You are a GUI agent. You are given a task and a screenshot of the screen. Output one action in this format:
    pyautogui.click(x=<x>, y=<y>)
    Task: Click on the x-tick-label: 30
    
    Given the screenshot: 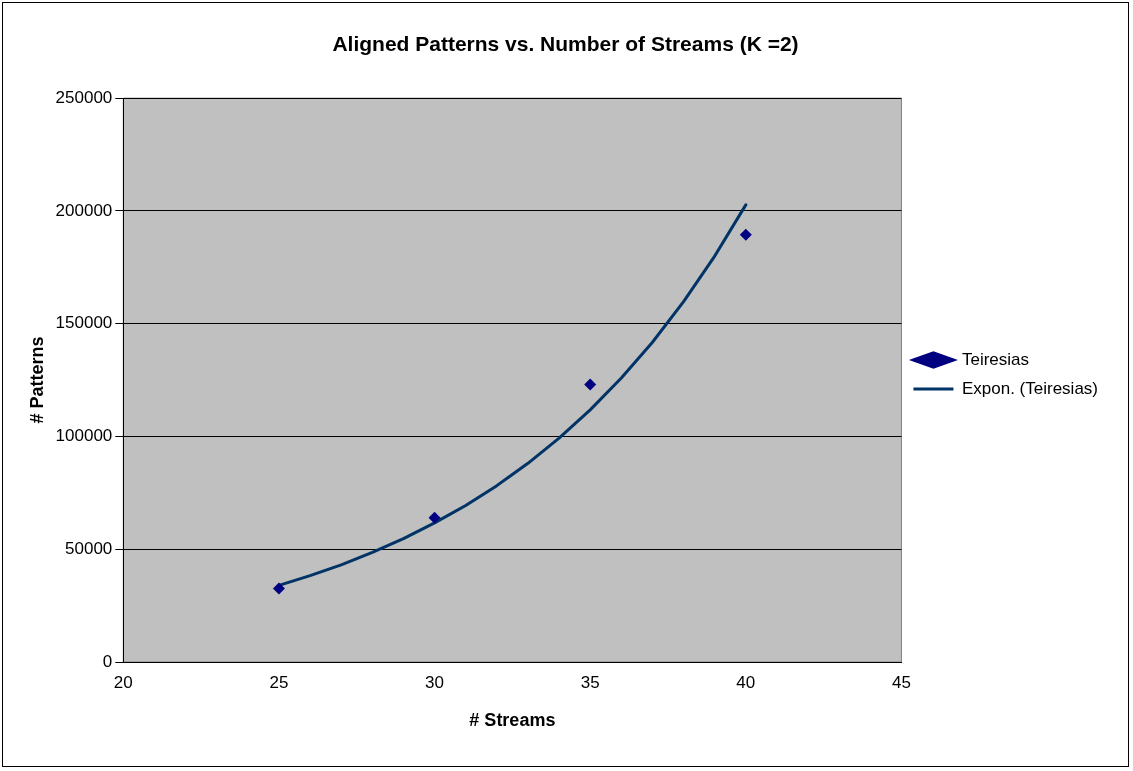 What is the action you would take?
    pyautogui.click(x=435, y=682)
    